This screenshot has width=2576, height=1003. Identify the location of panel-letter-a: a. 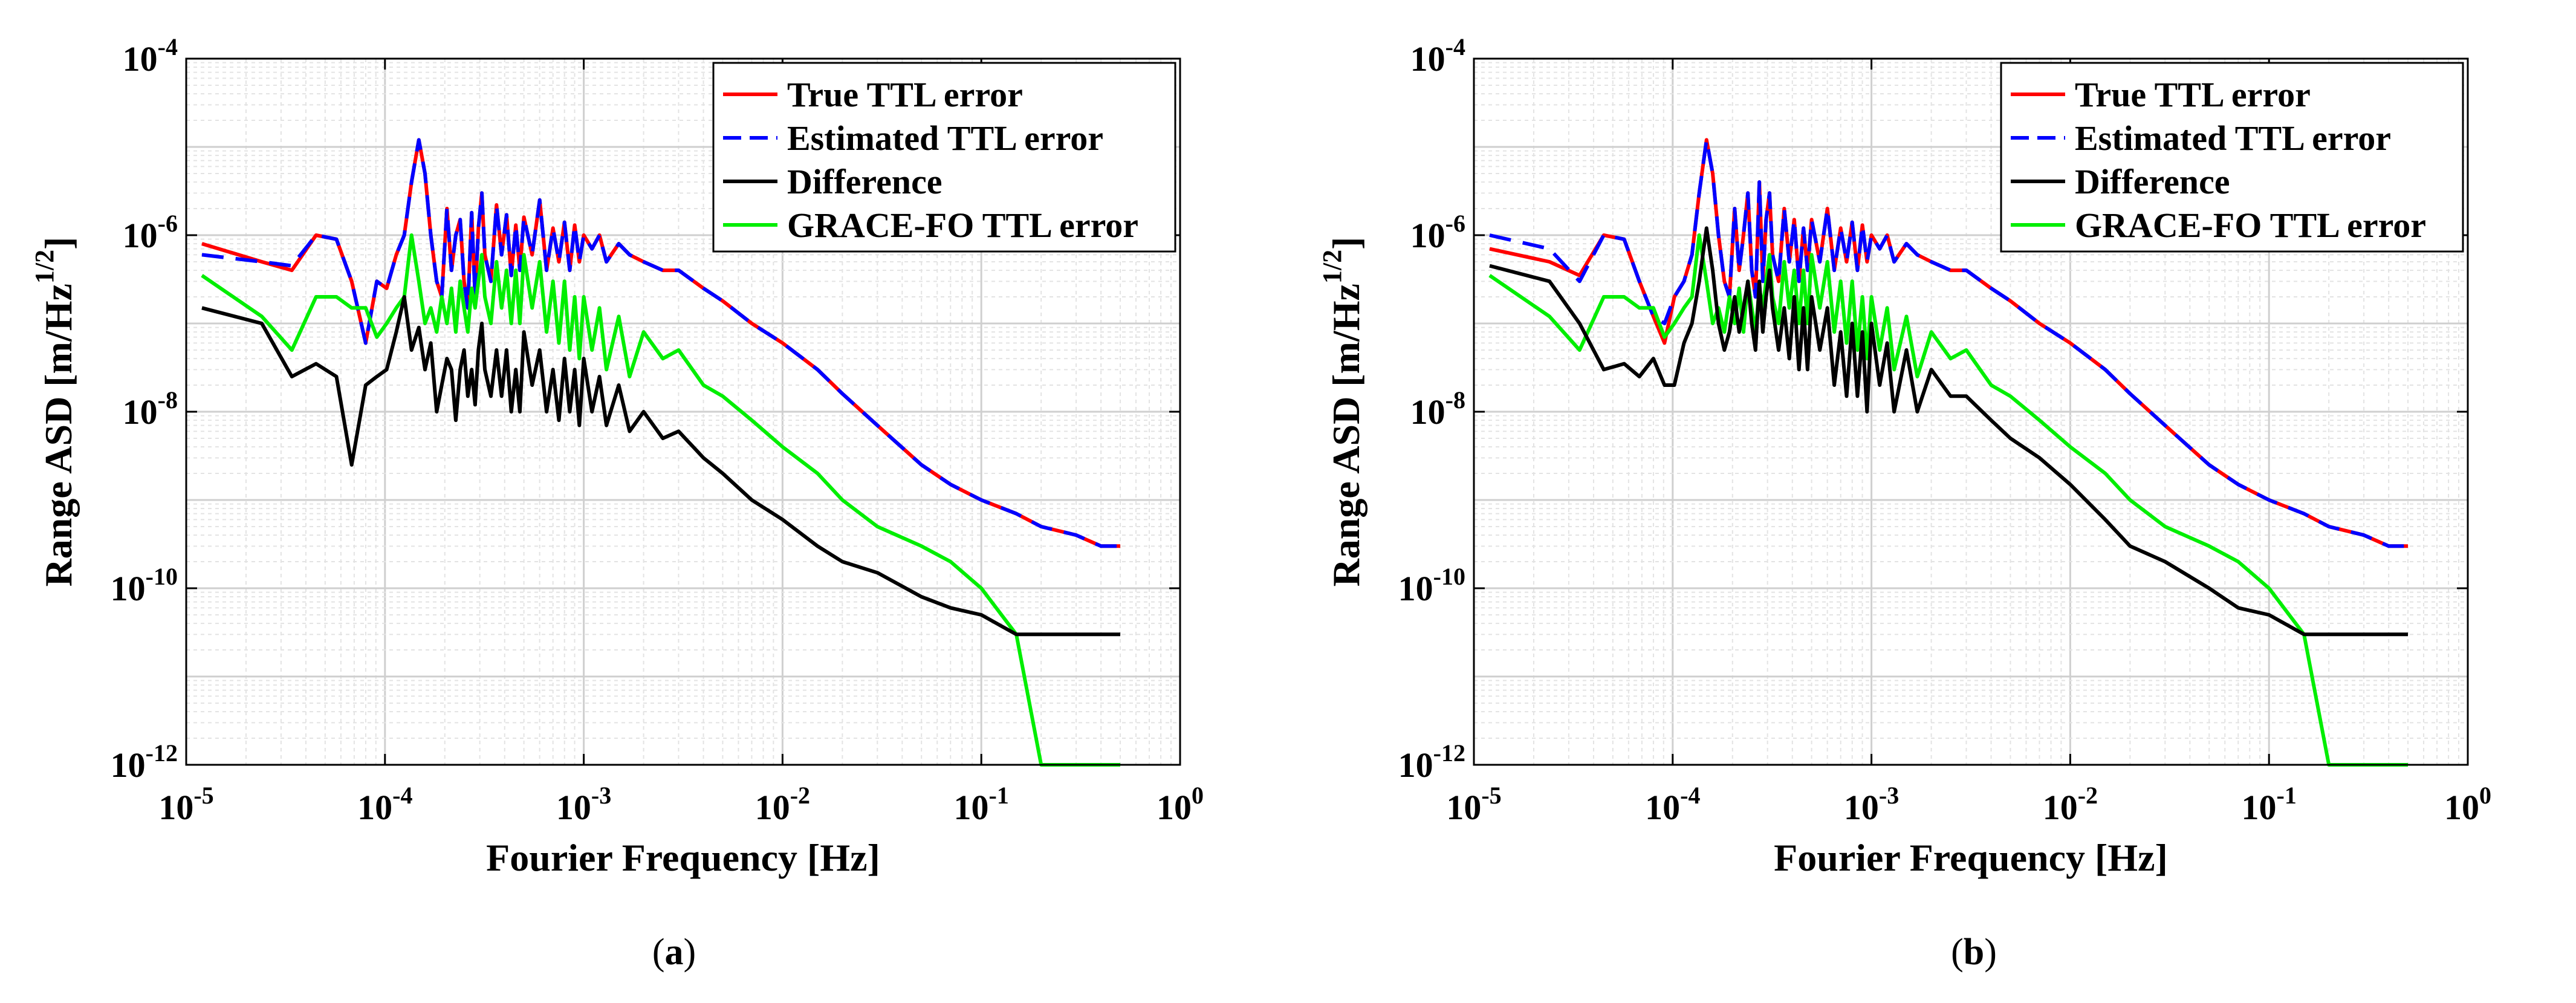
(674, 953).